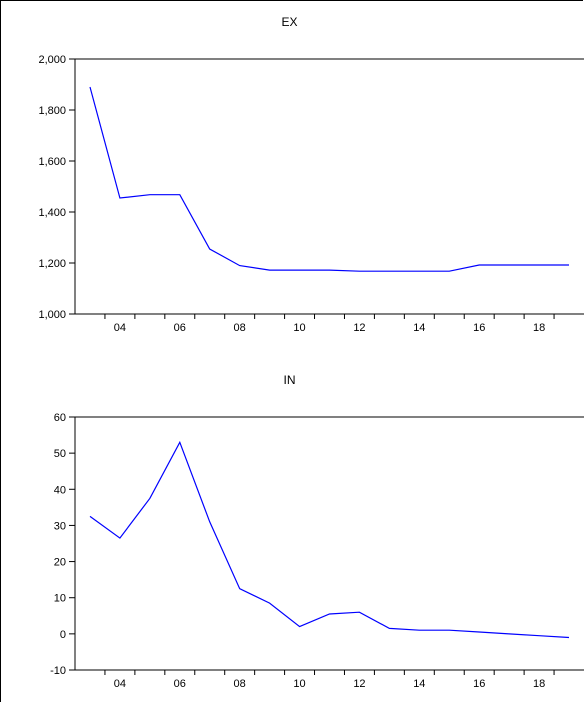  I want to click on chart2-y-tick-label: 50, so click(60, 454).